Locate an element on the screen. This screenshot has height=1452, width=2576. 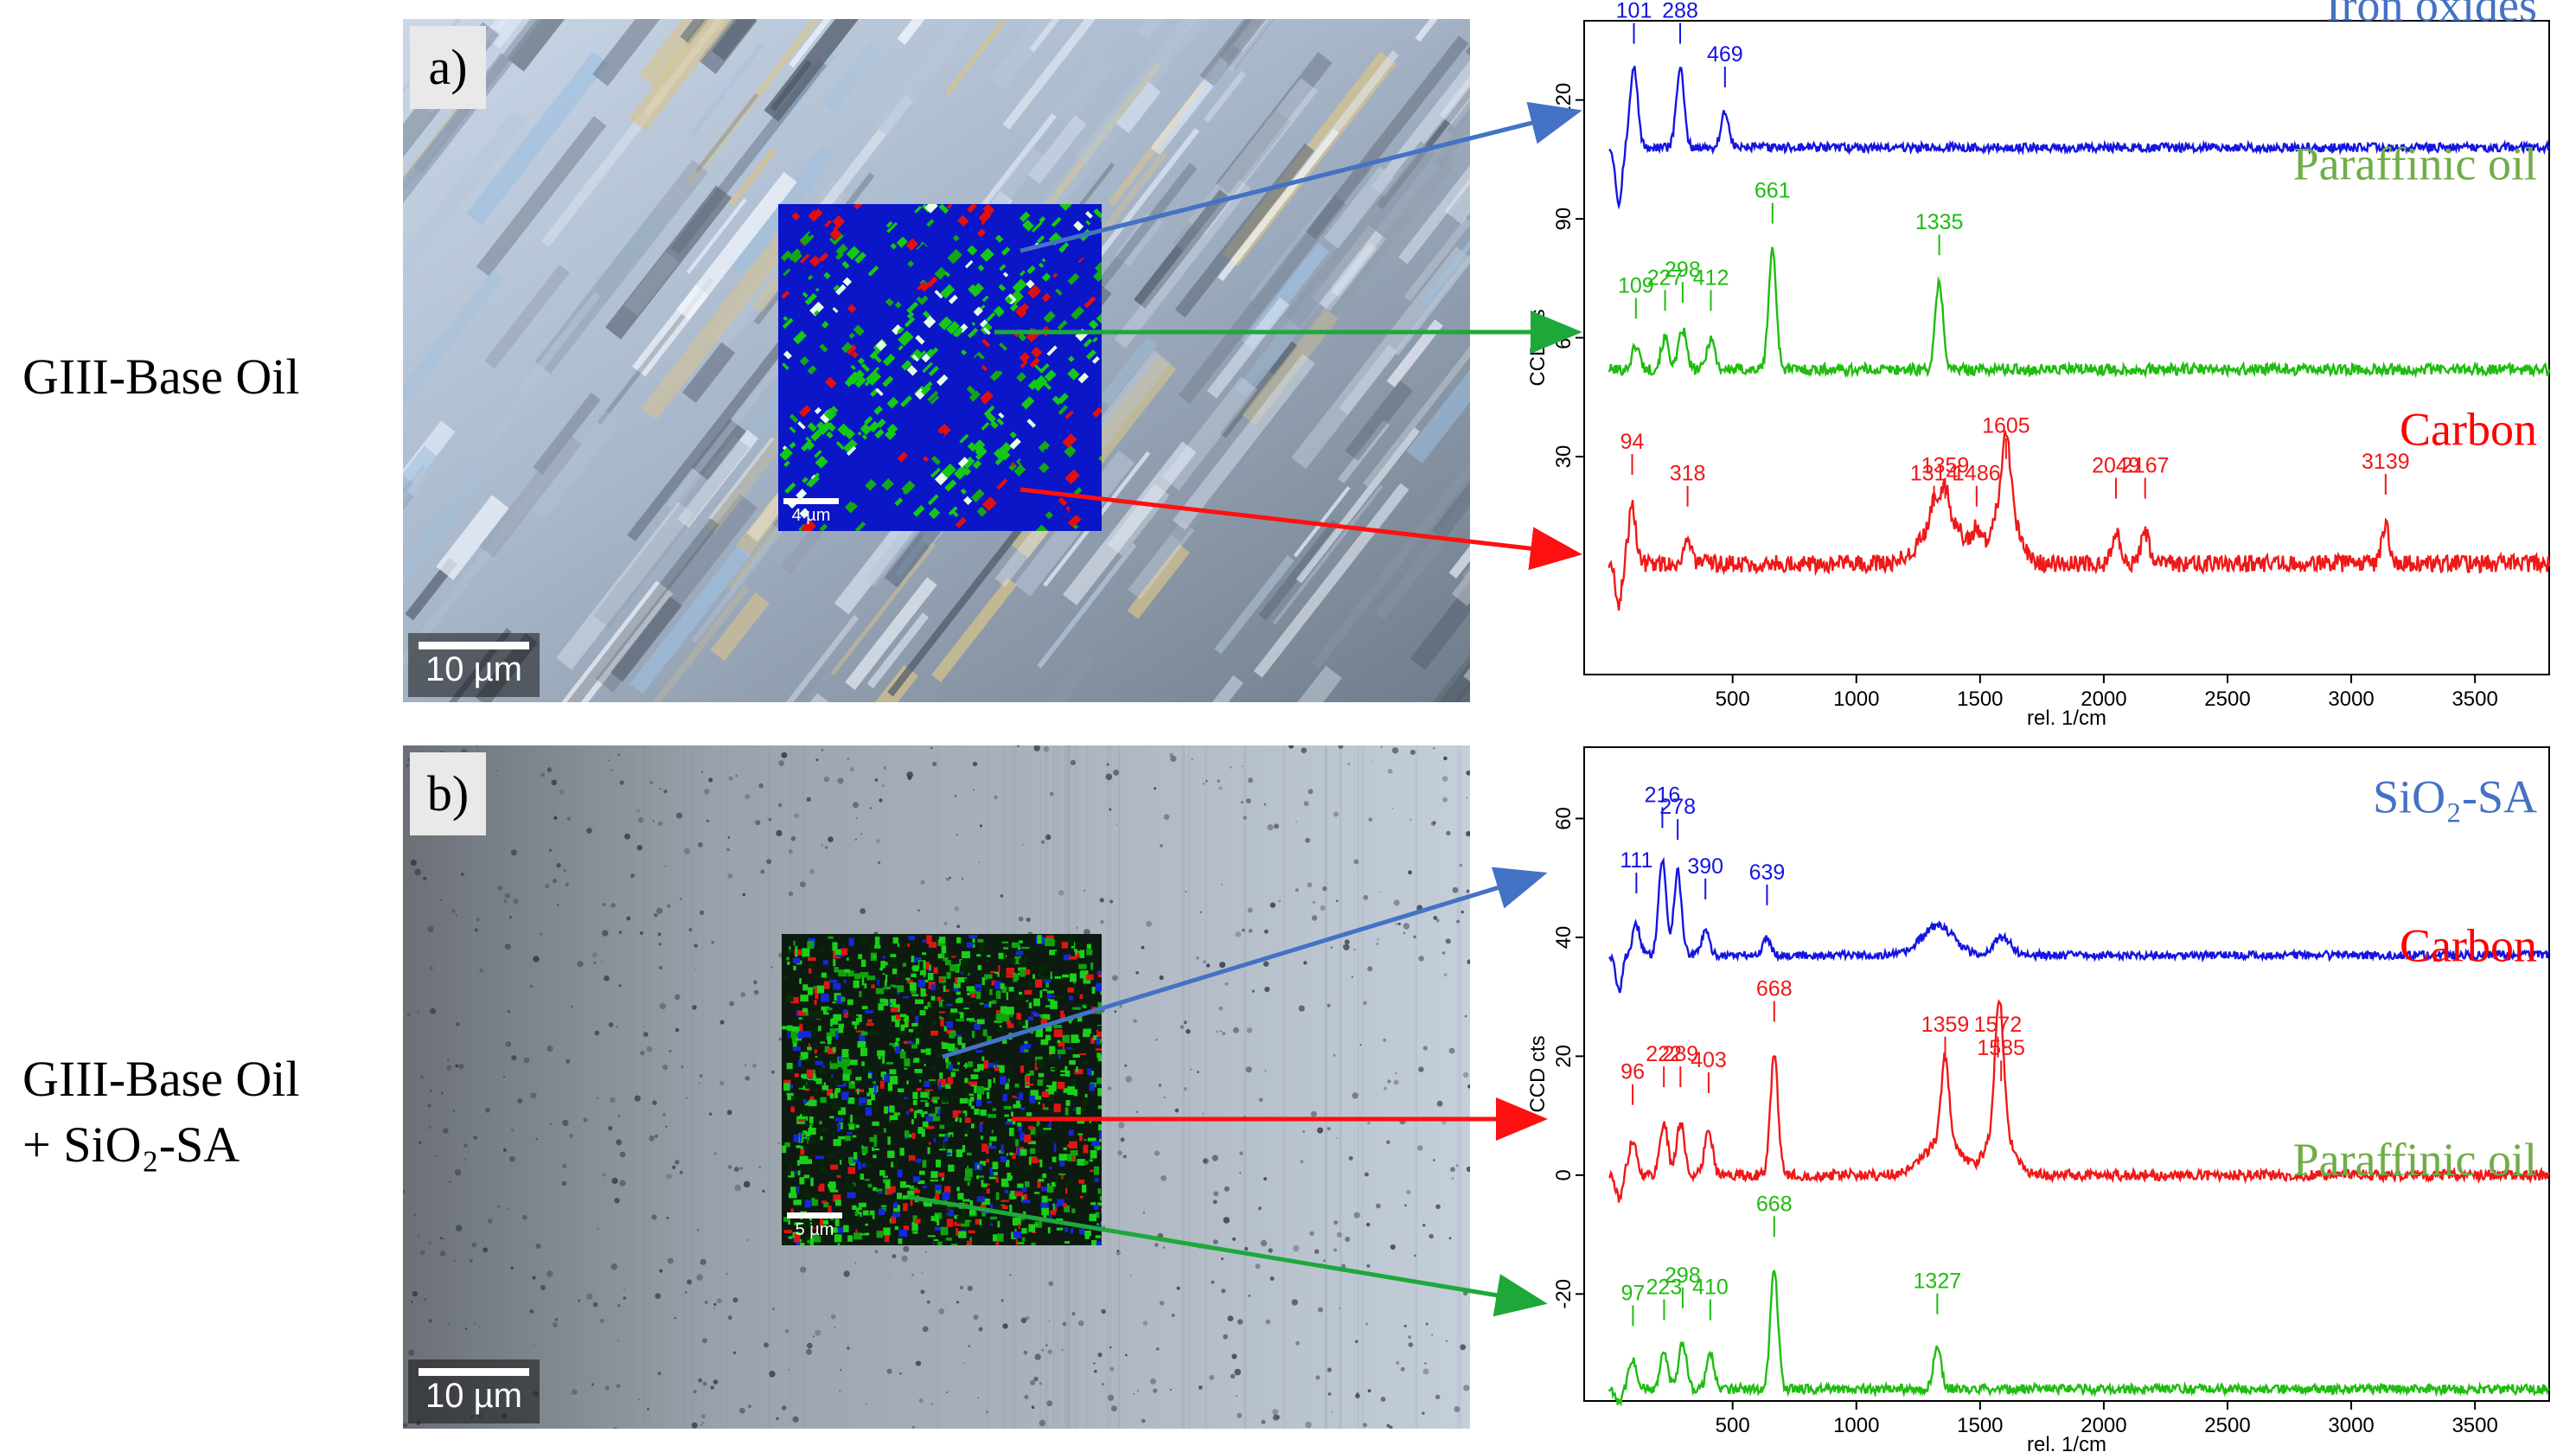
peak-label: 289 is located at coordinates (1680, 1054).